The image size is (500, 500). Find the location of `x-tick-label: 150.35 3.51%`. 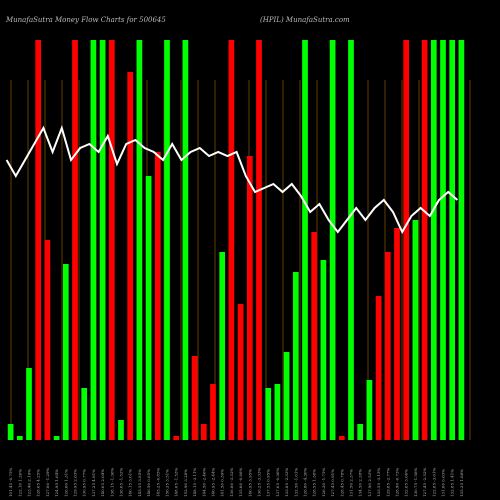

x-tick-label: 150.35 3.51% is located at coordinates (167, 483).